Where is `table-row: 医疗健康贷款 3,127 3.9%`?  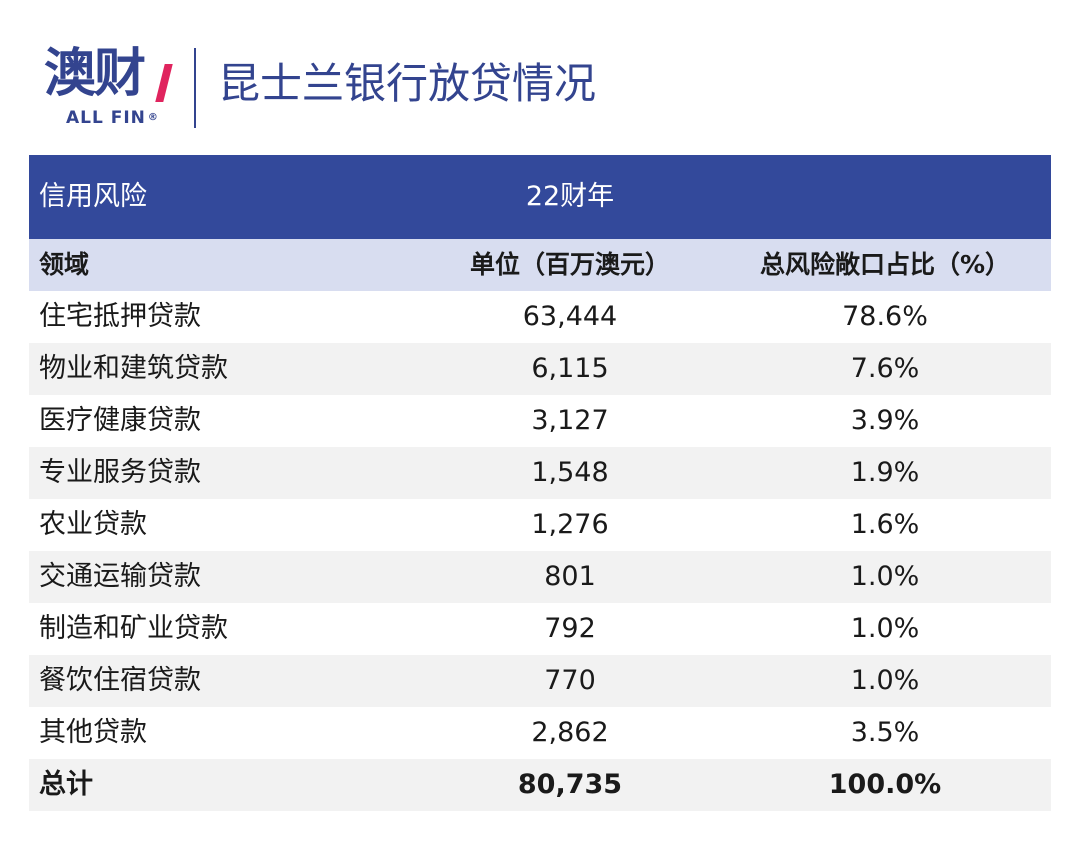
table-row: 医疗健康贷款 3,127 3.9% is located at coordinates (540, 421).